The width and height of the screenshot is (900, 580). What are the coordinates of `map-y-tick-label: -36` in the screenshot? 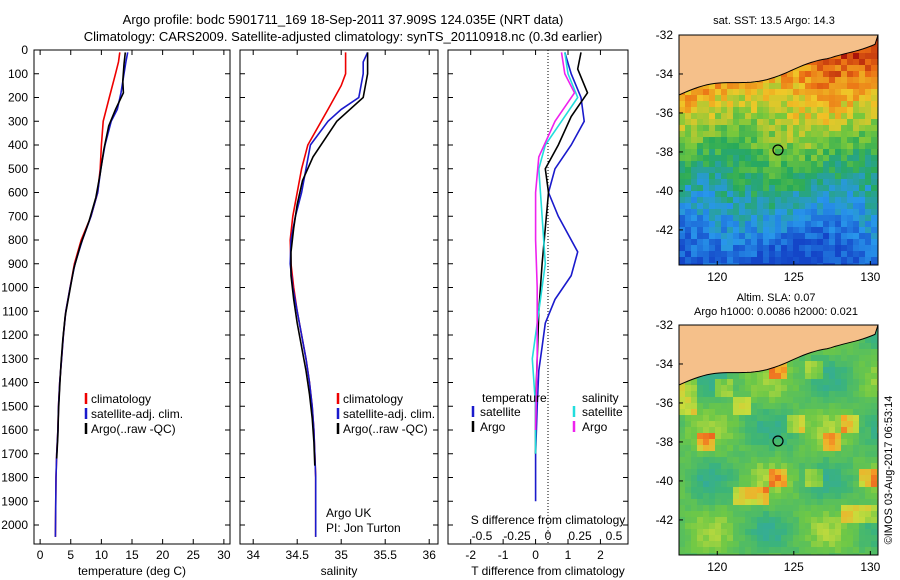 It's located at (665, 113).